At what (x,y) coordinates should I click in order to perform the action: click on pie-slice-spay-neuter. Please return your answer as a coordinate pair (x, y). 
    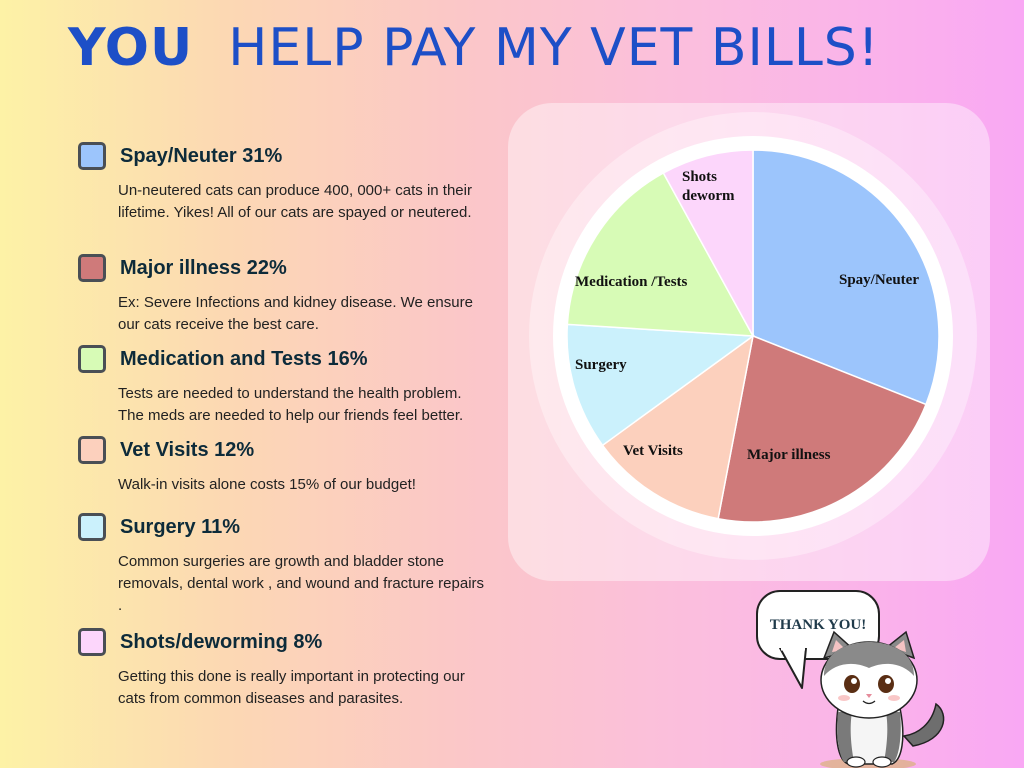
    Looking at the image, I should click on (846, 277).